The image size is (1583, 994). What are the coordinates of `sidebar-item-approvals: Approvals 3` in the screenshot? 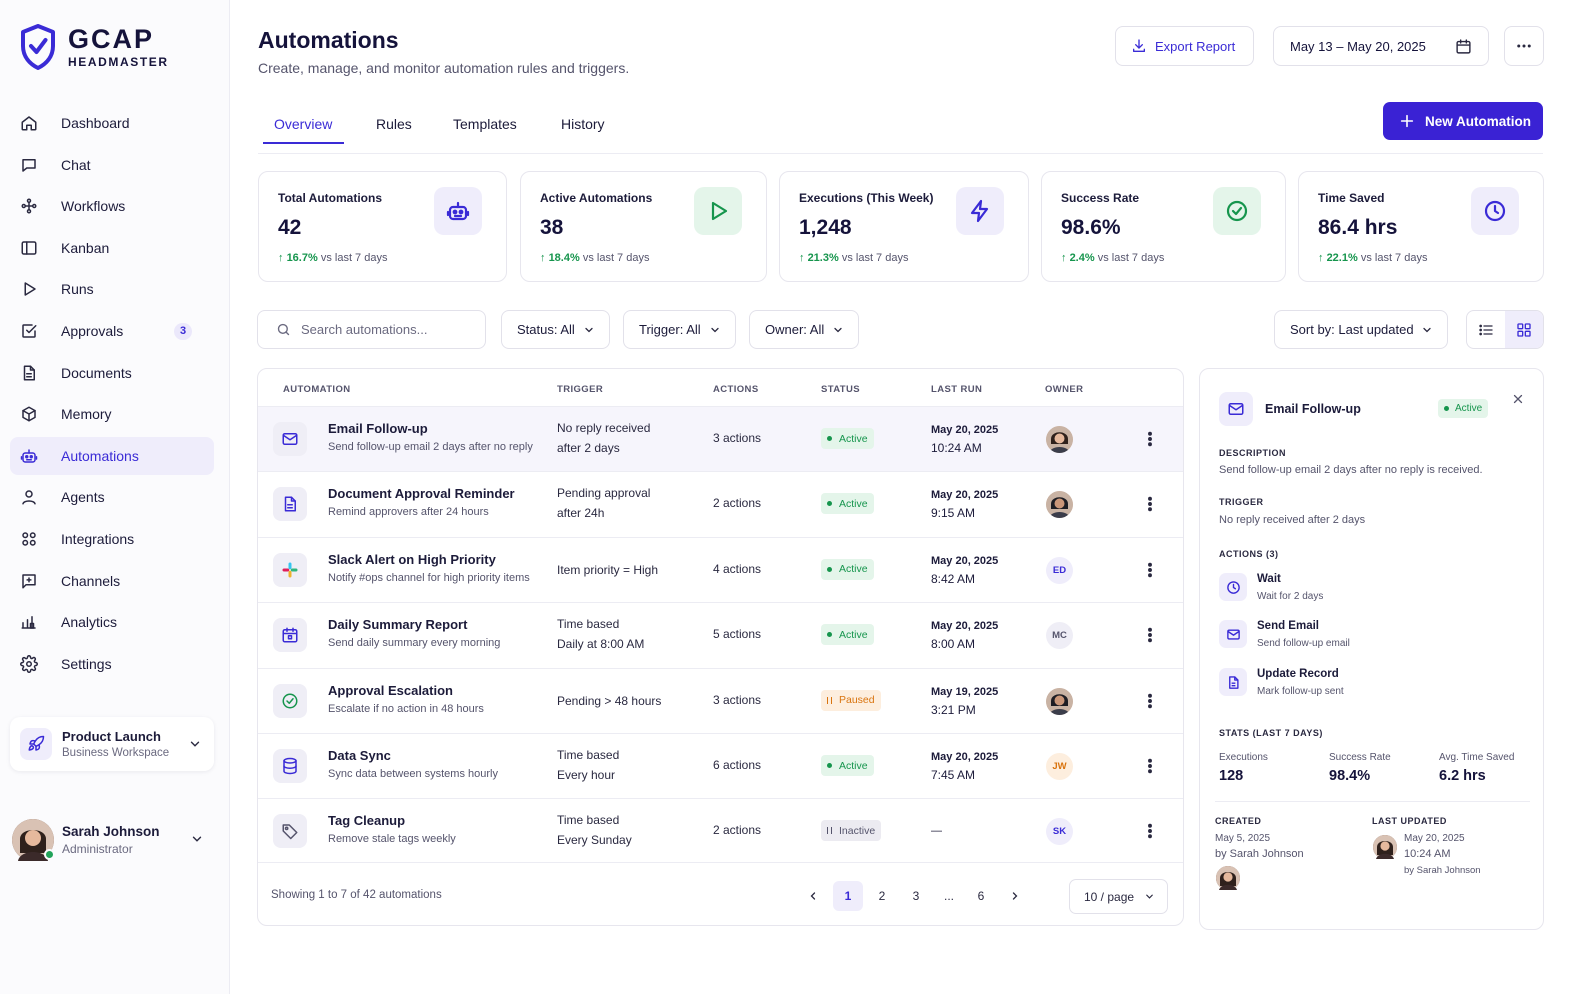 It's located at (112, 331).